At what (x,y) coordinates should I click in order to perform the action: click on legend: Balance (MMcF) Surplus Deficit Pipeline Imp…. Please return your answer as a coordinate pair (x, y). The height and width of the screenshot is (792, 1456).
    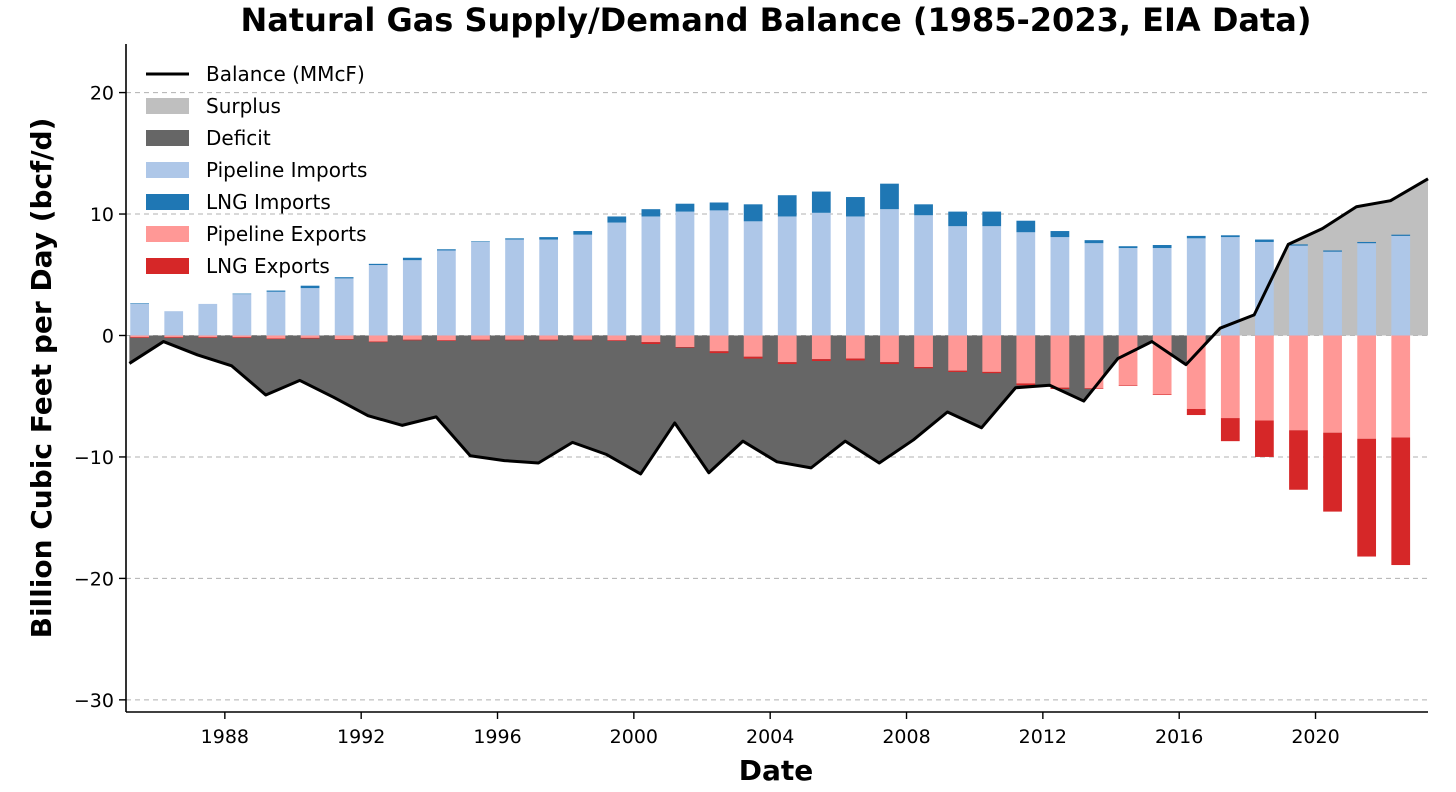
    Looking at the image, I should click on (256, 170).